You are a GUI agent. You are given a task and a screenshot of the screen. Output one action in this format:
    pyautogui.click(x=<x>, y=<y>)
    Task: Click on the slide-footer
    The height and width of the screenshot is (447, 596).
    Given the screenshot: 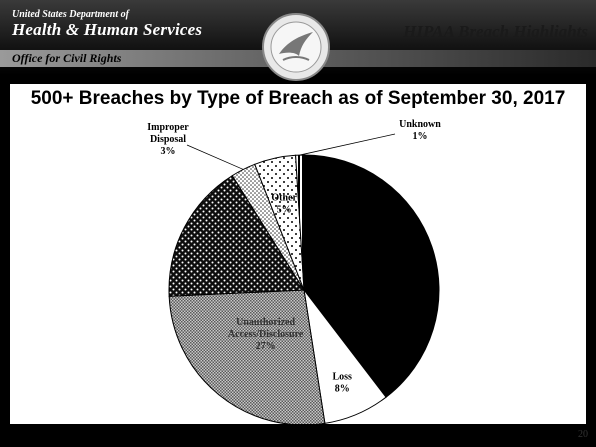 What is the action you would take?
    pyautogui.click(x=298, y=435)
    